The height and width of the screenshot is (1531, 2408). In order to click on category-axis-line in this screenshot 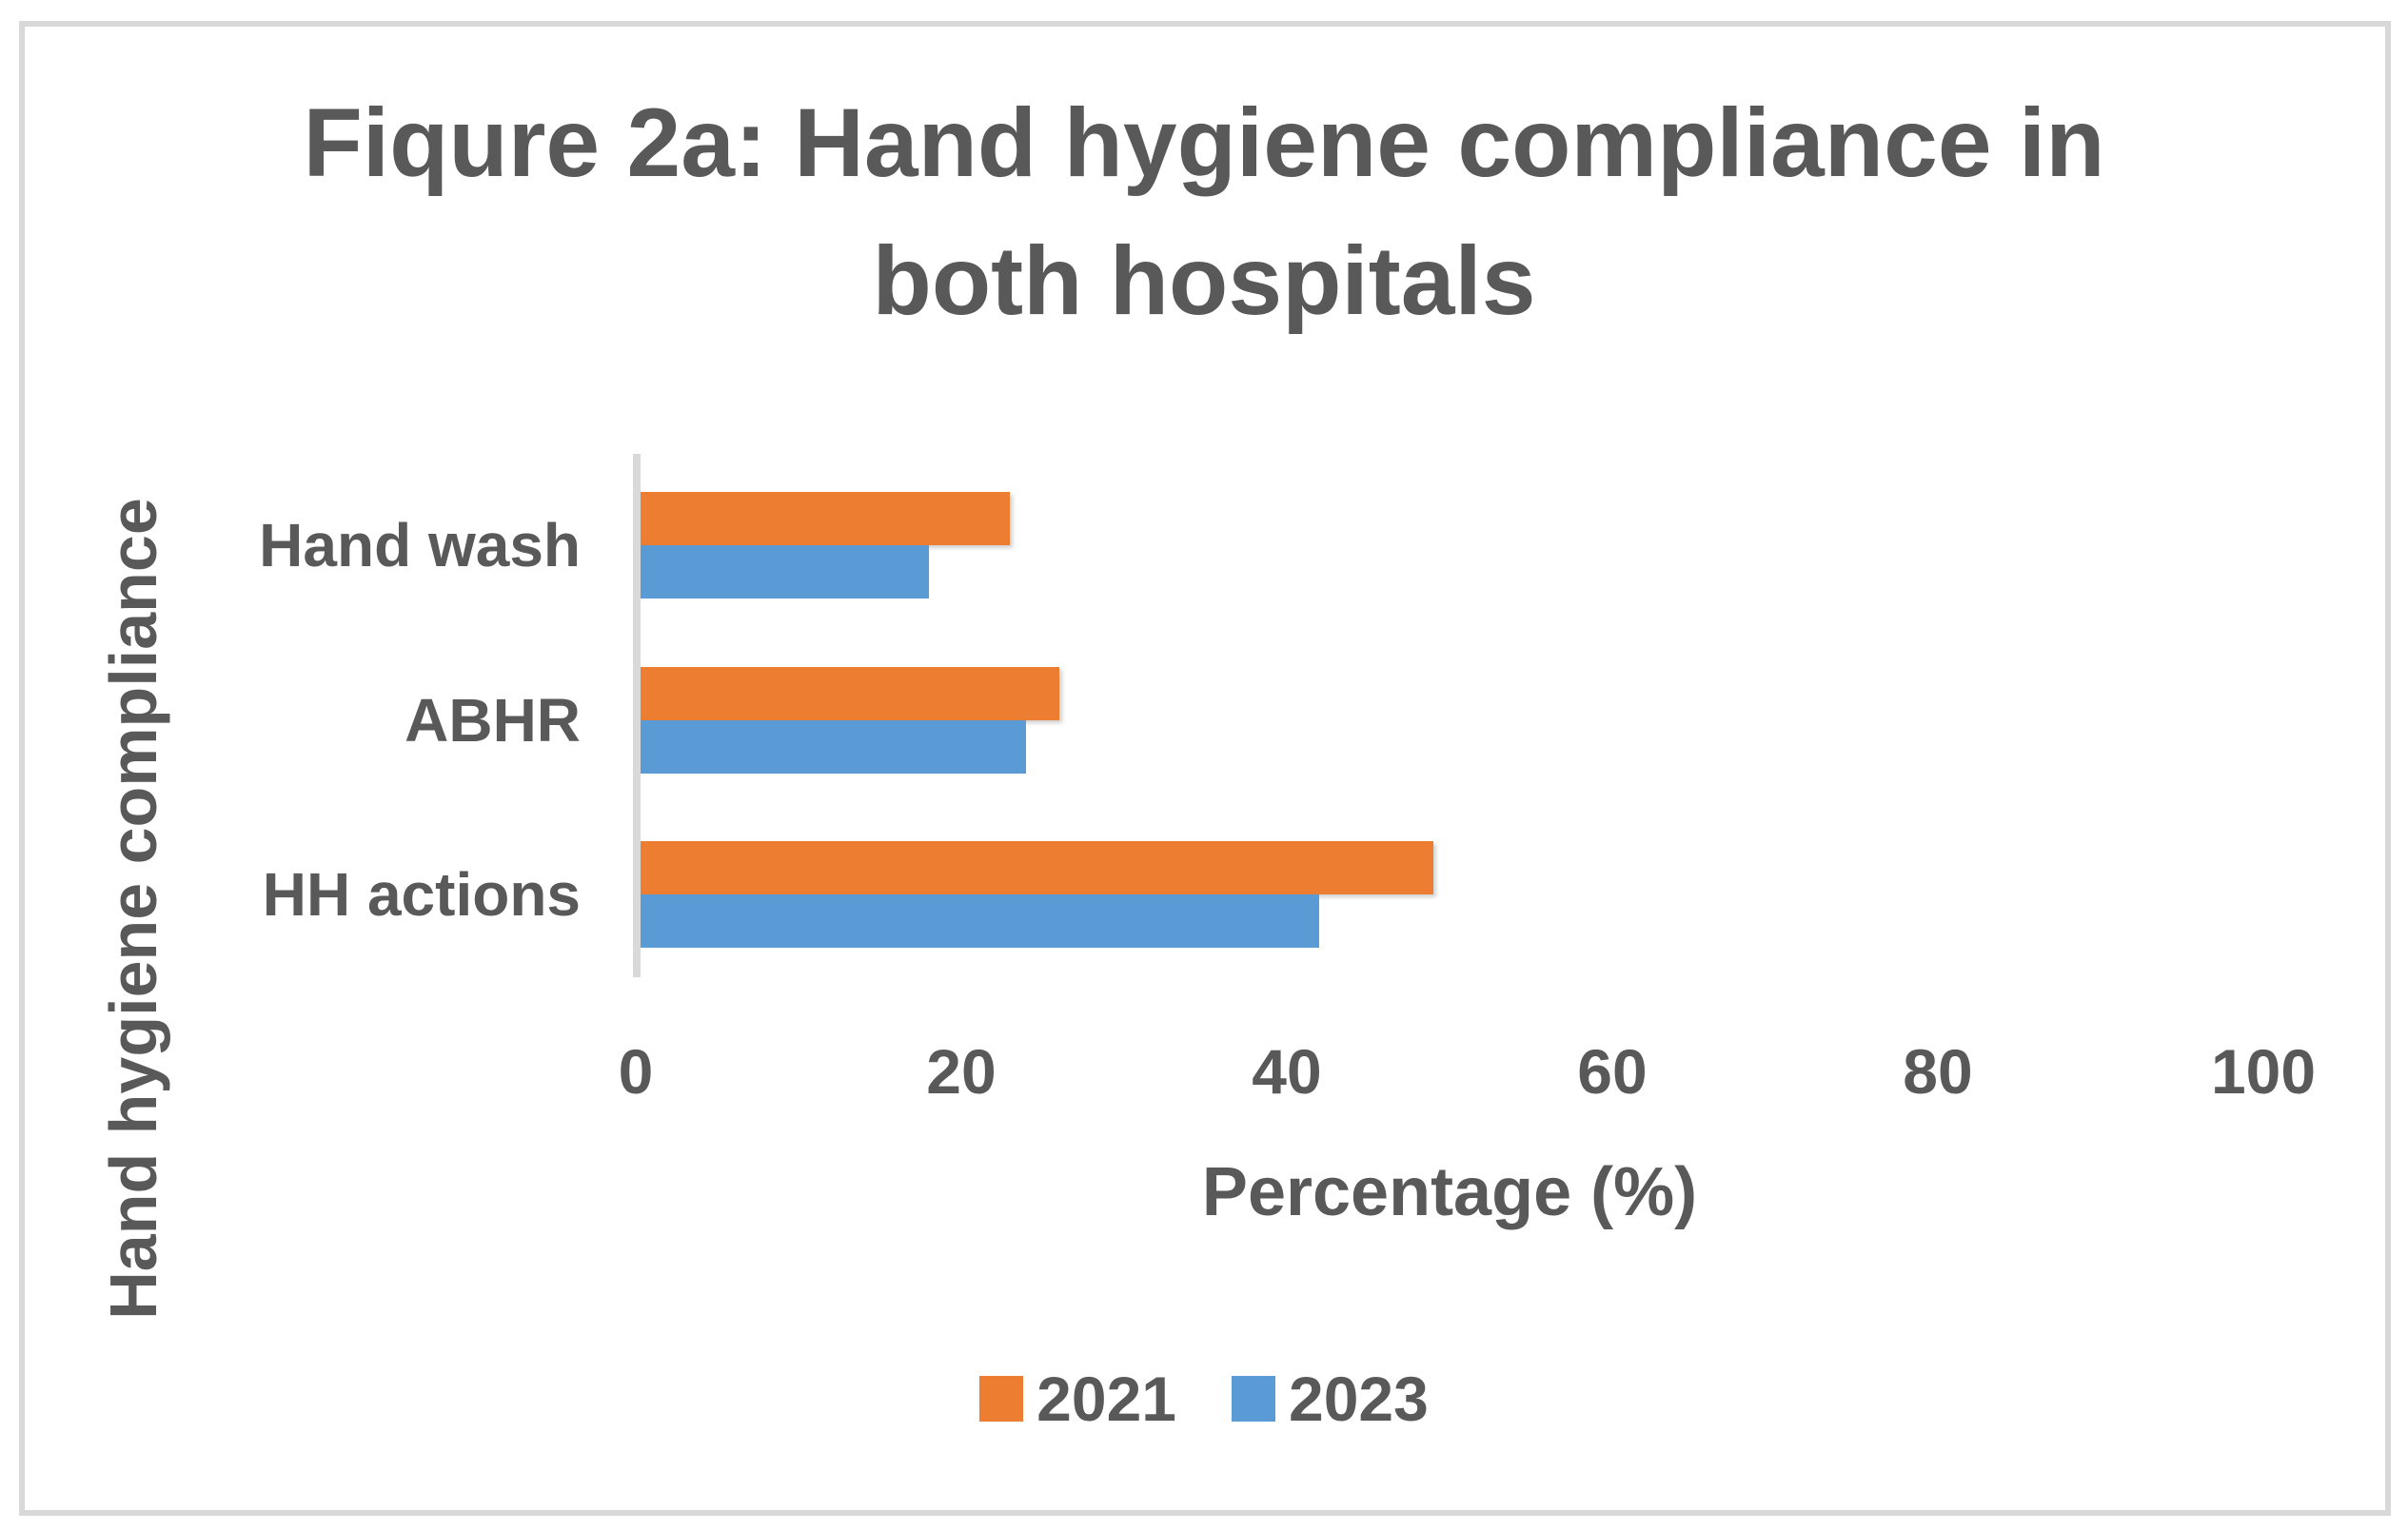, I will do `click(637, 715)`.